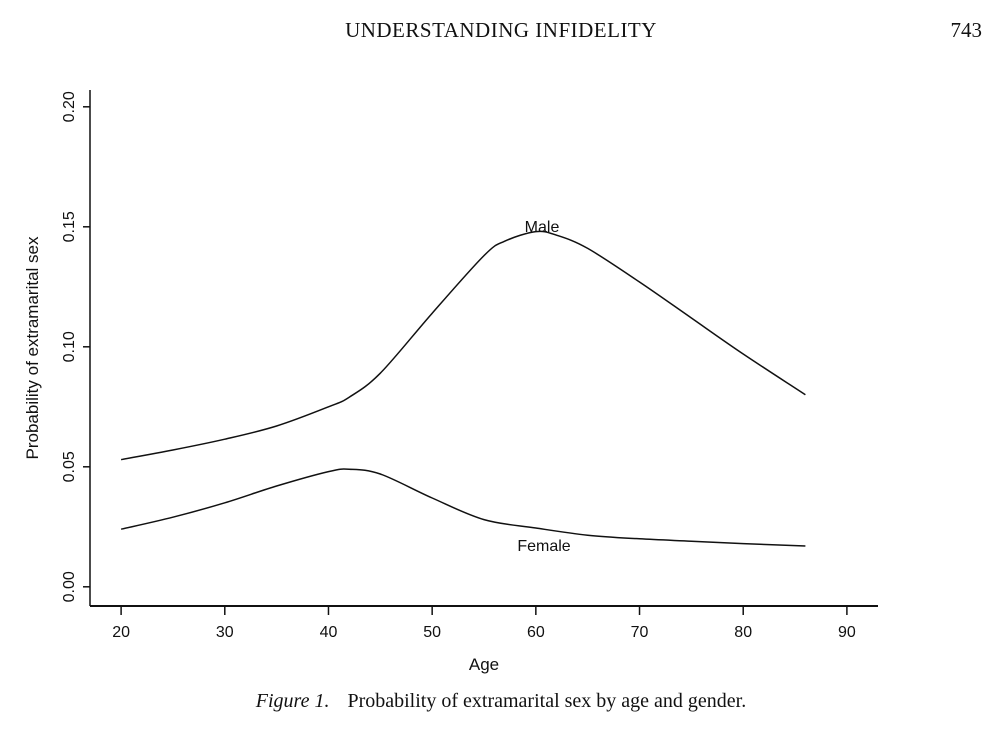 The image size is (1002, 732). I want to click on x-axis-label: Age, so click(484, 664).